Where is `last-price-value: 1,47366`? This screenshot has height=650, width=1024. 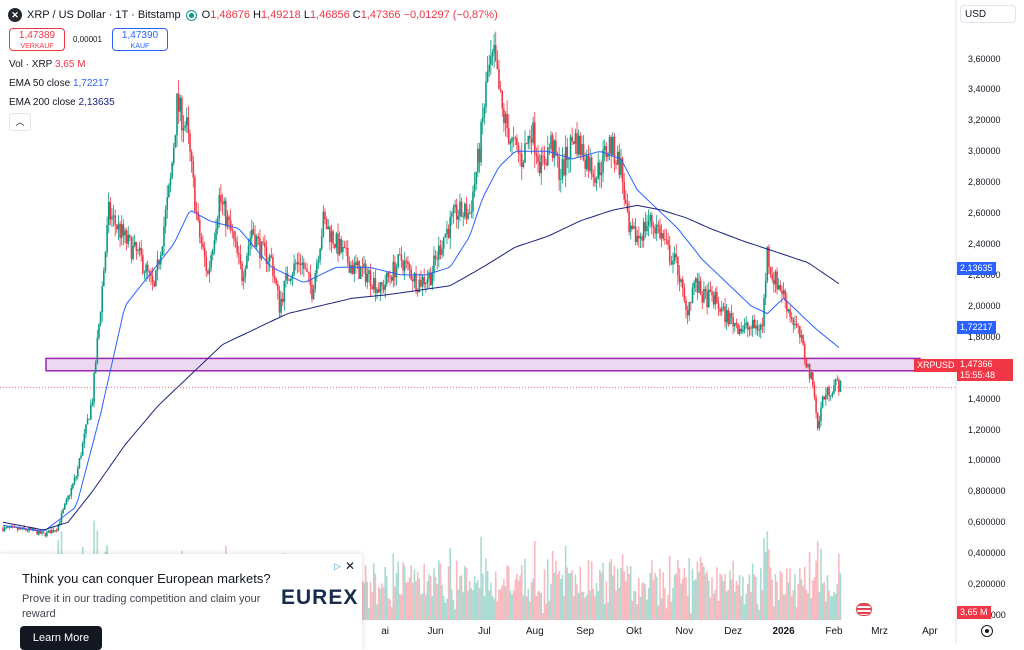
last-price-value: 1,47366 is located at coordinates (976, 364).